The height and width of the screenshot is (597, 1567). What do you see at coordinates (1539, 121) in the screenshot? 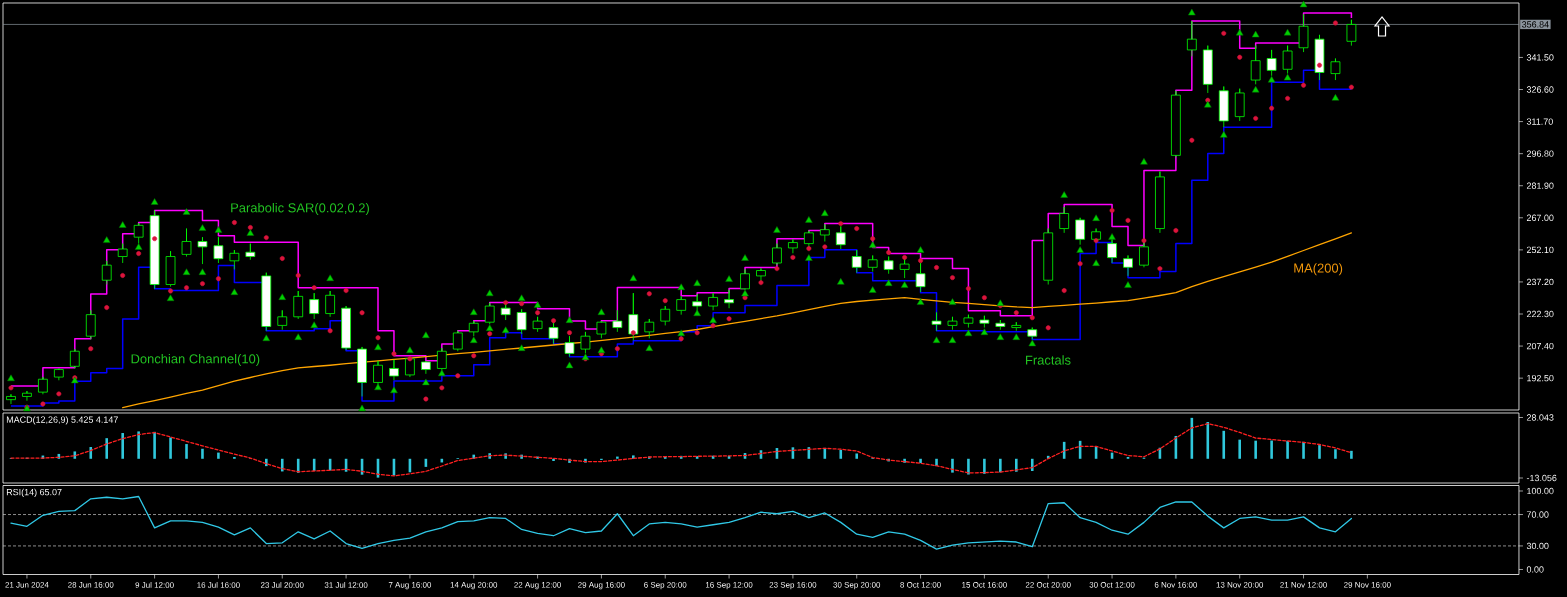
I see `y-tick-label: 311.70` at bounding box center [1539, 121].